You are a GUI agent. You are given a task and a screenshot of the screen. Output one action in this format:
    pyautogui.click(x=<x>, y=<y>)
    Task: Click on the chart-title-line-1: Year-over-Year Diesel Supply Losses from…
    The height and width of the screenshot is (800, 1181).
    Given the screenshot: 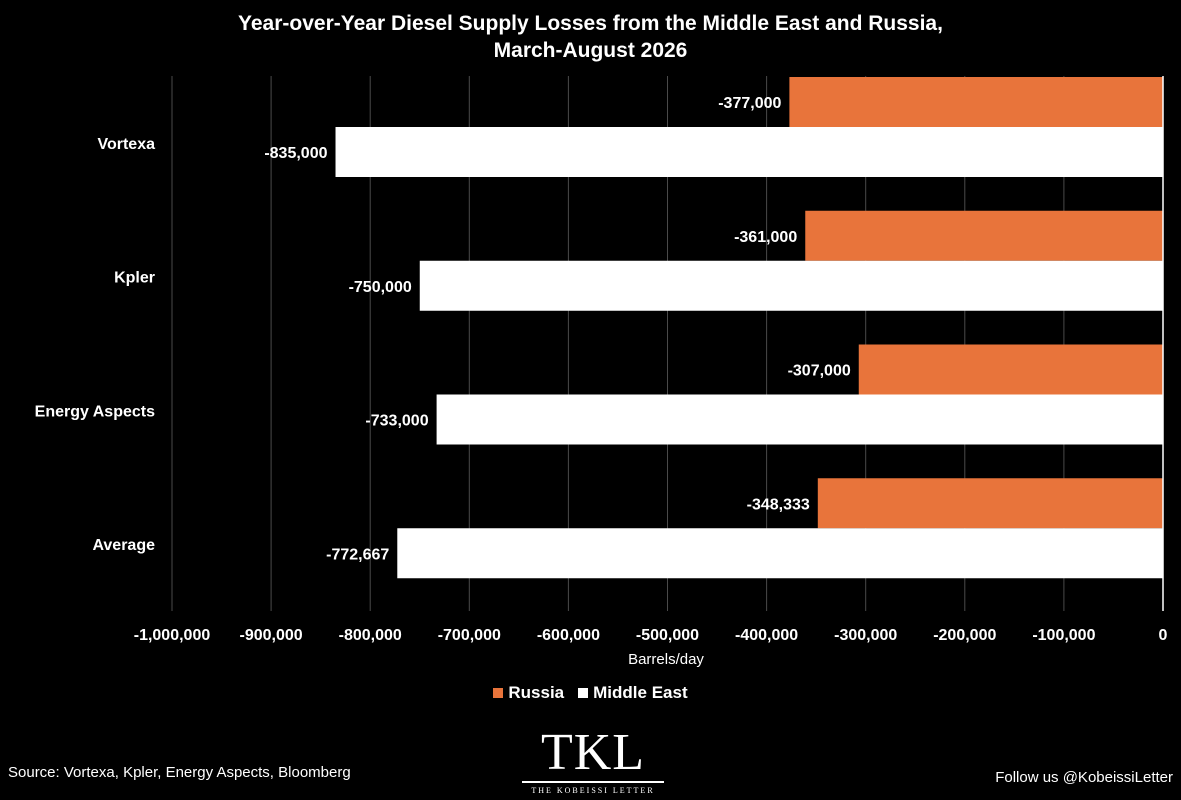 What is the action you would take?
    pyautogui.click(x=590, y=23)
    